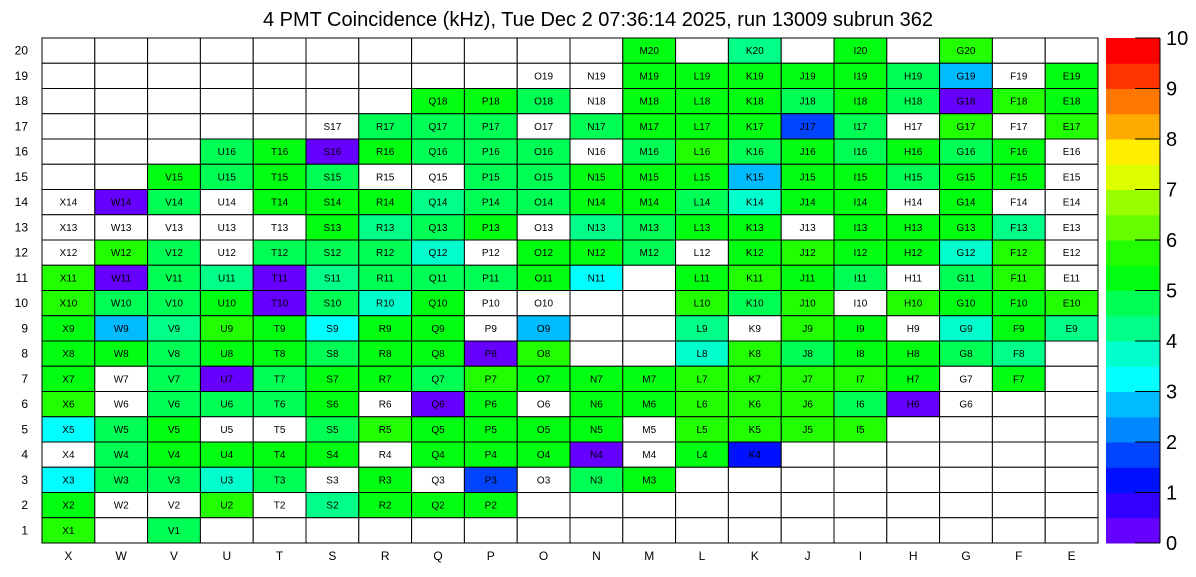 This screenshot has height=577, width=1196. What do you see at coordinates (68, 405) in the screenshot?
I see `cell-label: X6` at bounding box center [68, 405].